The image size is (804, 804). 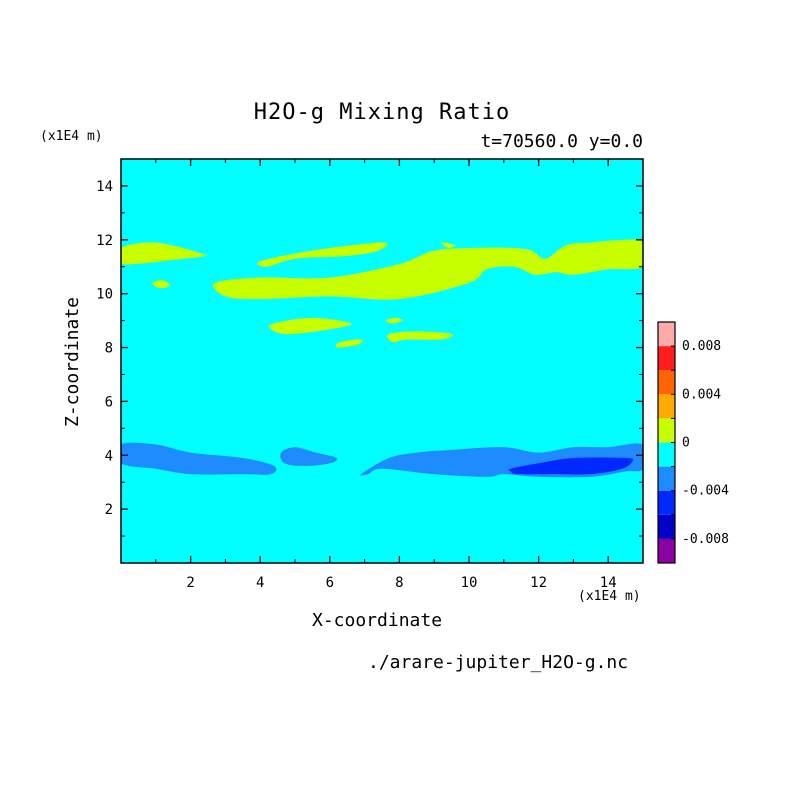 I want to click on colorbar-tick-label: 0.008, so click(x=701, y=346).